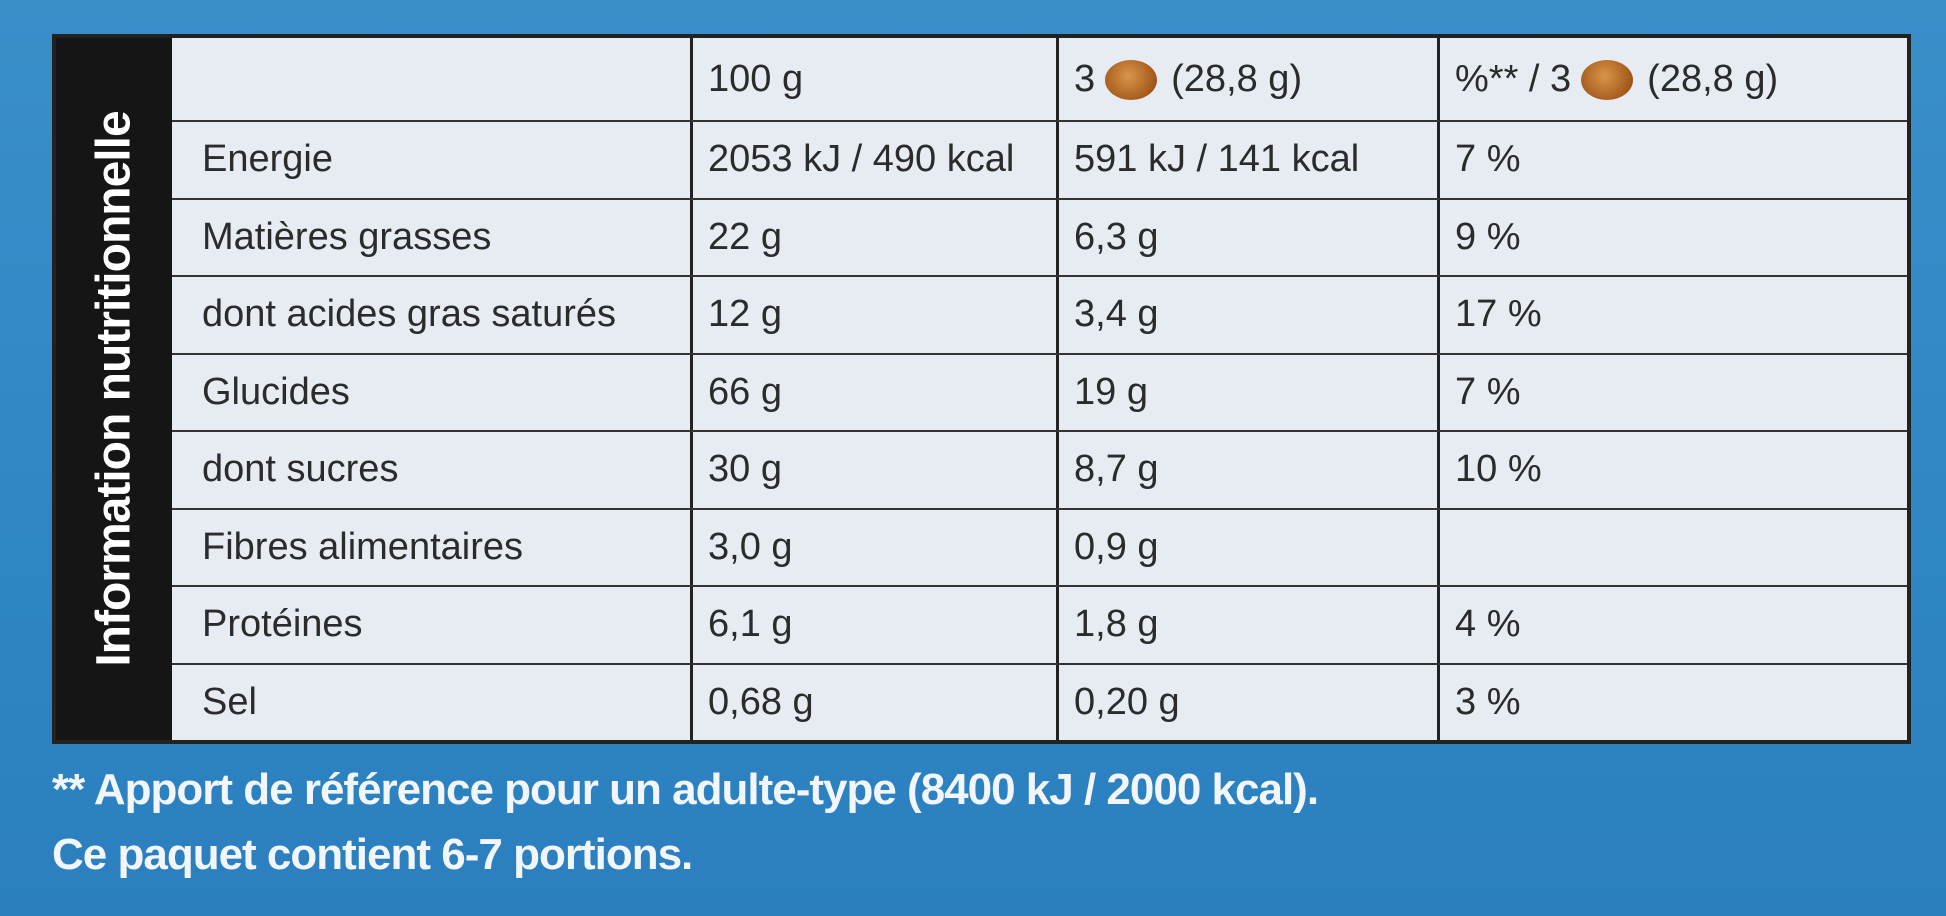 This screenshot has height=916, width=1946. I want to click on nutrient-value: 2053 kJ / 490 kcal, so click(861, 159).